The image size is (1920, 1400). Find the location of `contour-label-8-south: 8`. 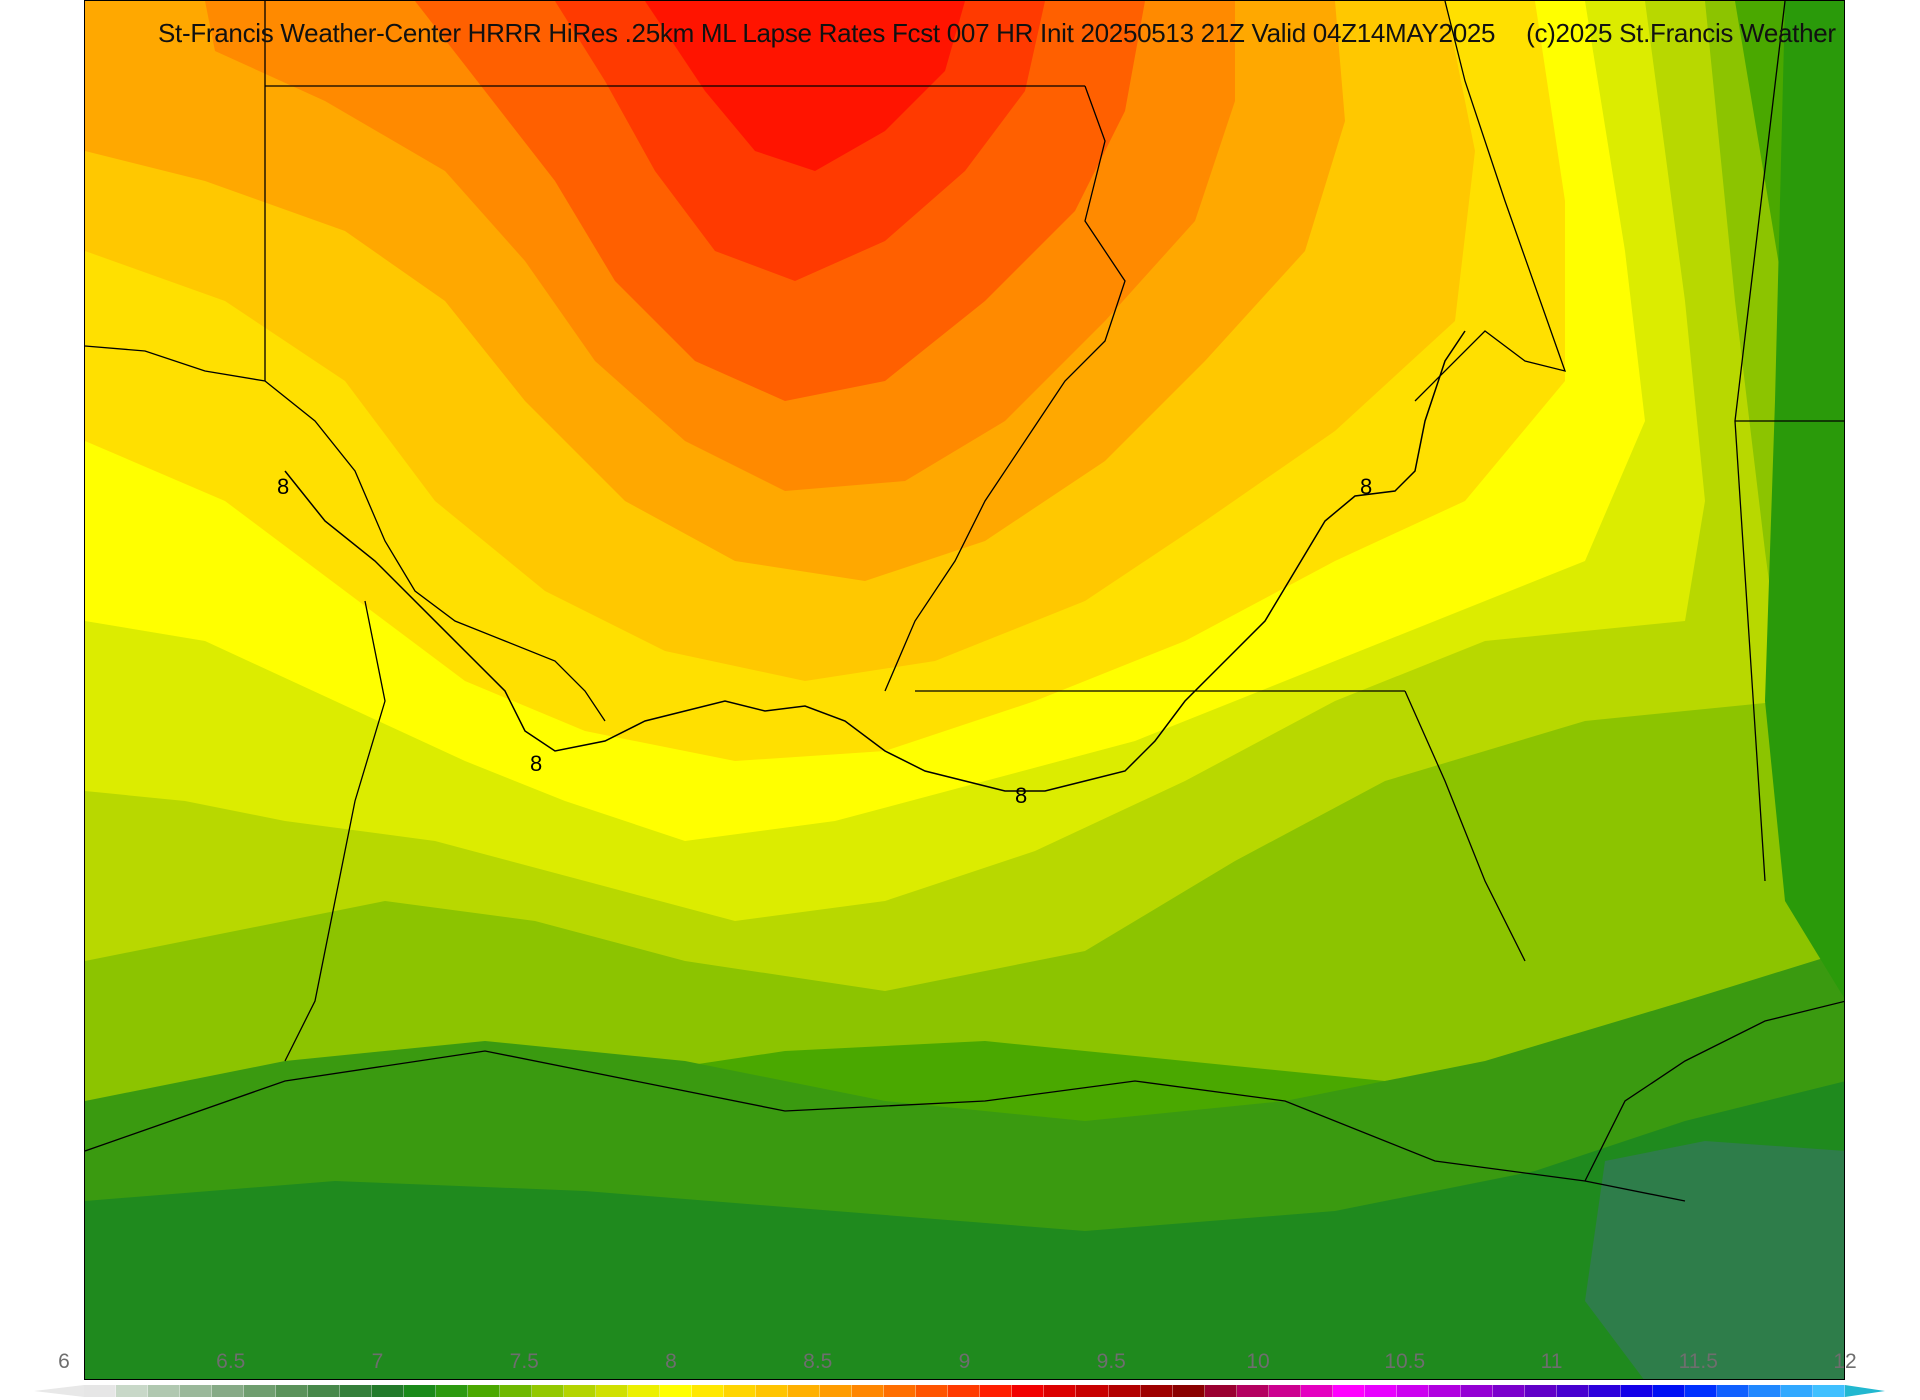

contour-label-8-south: 8 is located at coordinates (1021, 795).